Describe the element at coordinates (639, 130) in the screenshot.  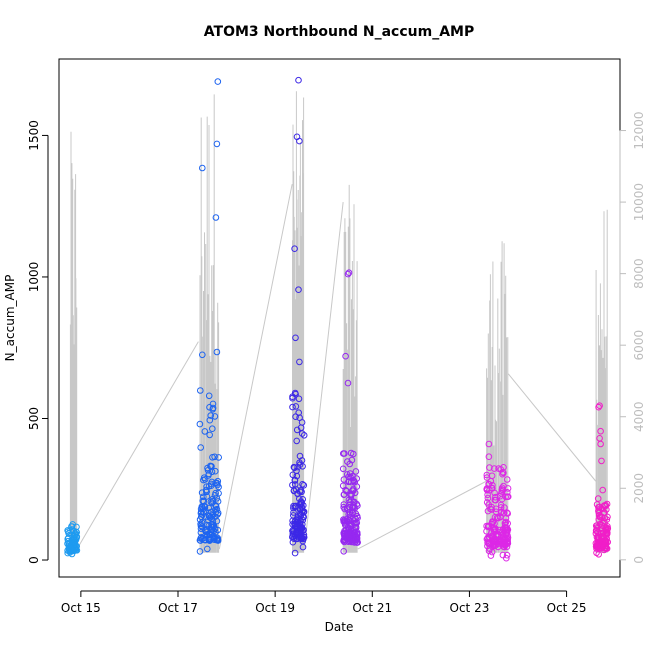
I see `y2-tick-label: 12000` at that location.